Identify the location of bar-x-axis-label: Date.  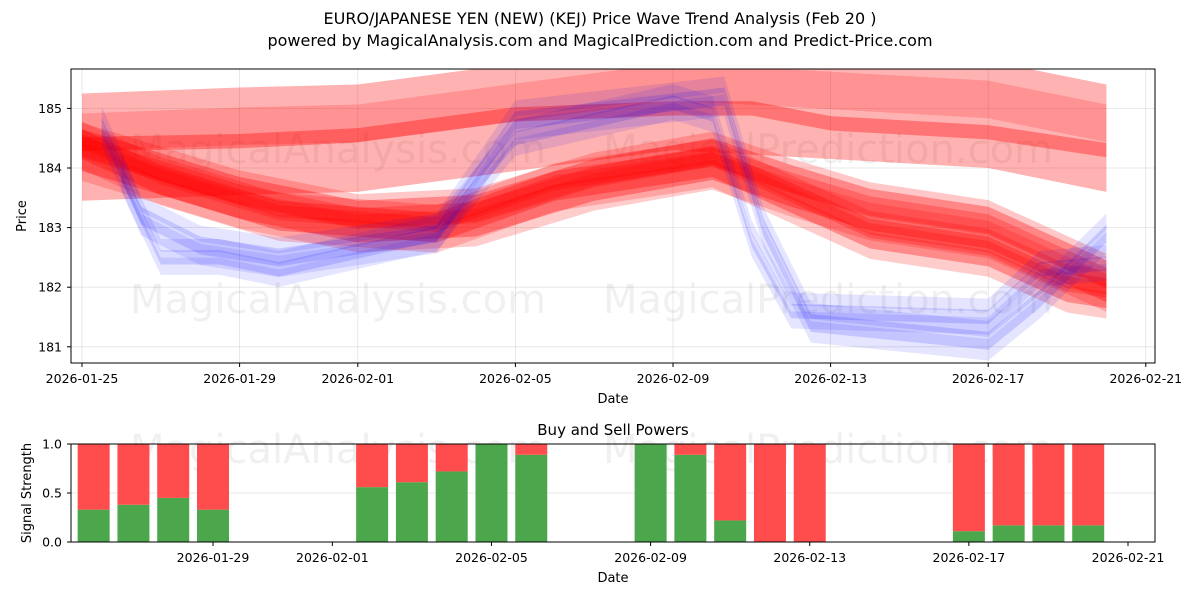
(612, 578).